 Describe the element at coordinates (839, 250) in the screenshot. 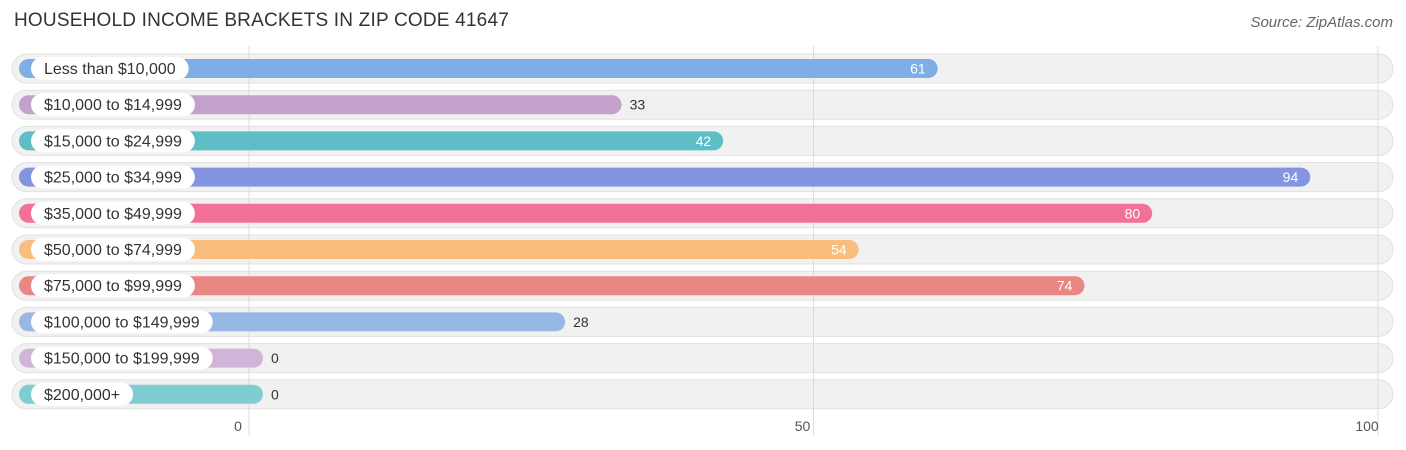

I see `value-label: 54` at that location.